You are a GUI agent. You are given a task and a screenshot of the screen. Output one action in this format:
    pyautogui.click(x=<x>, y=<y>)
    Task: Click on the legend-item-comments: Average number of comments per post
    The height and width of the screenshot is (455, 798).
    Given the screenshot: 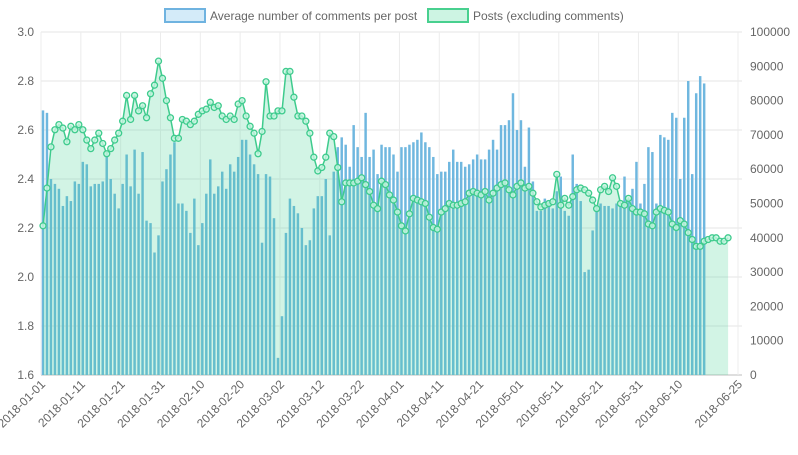 What is the action you would take?
    pyautogui.click(x=291, y=15)
    